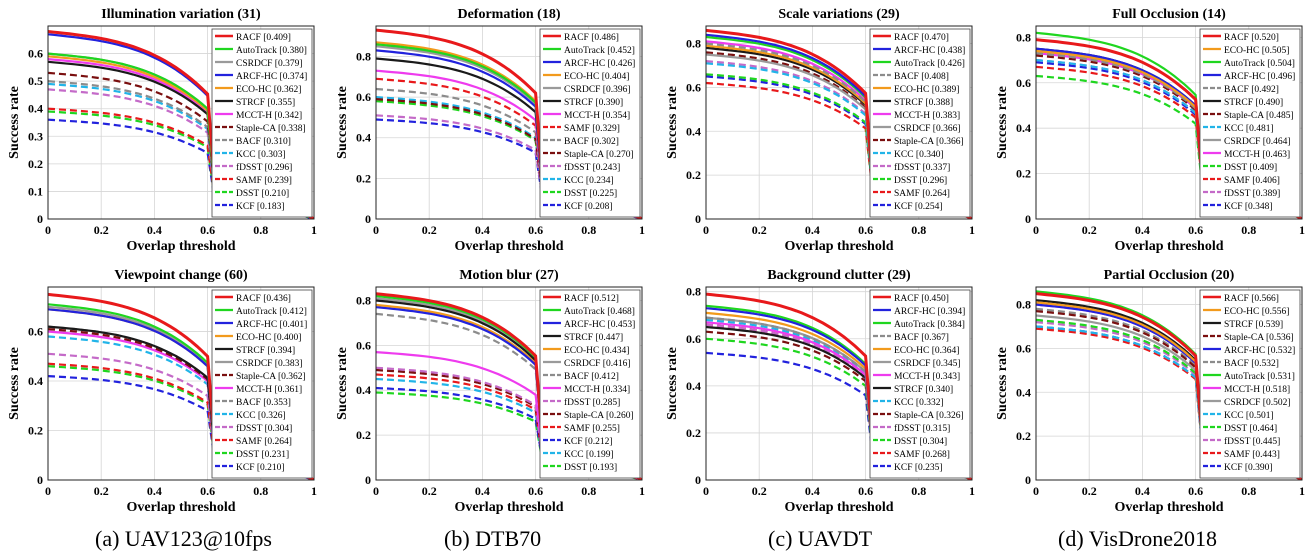  What do you see at coordinates (263, 38) in the screenshot?
I see `legend-label: RACF [0.409]` at bounding box center [263, 38].